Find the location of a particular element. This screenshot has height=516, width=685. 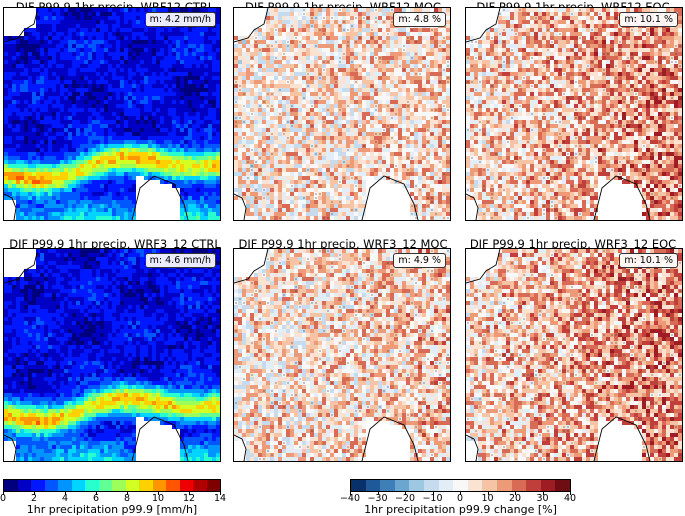

map-panel: m: 4.2 mm/h is located at coordinates (112, 114).